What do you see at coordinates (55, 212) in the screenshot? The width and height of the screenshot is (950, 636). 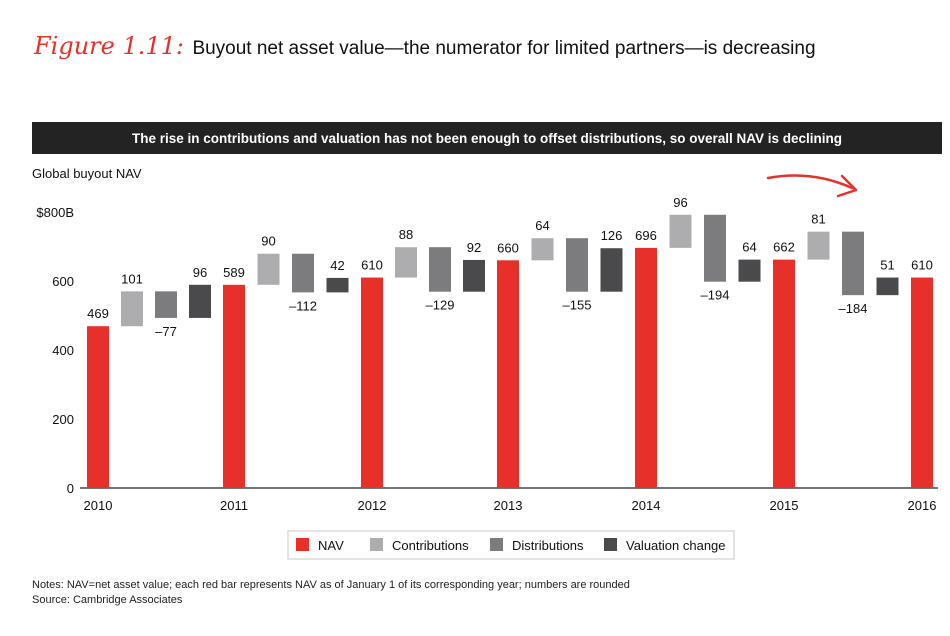 I see `y-tick-label: $800B` at bounding box center [55, 212].